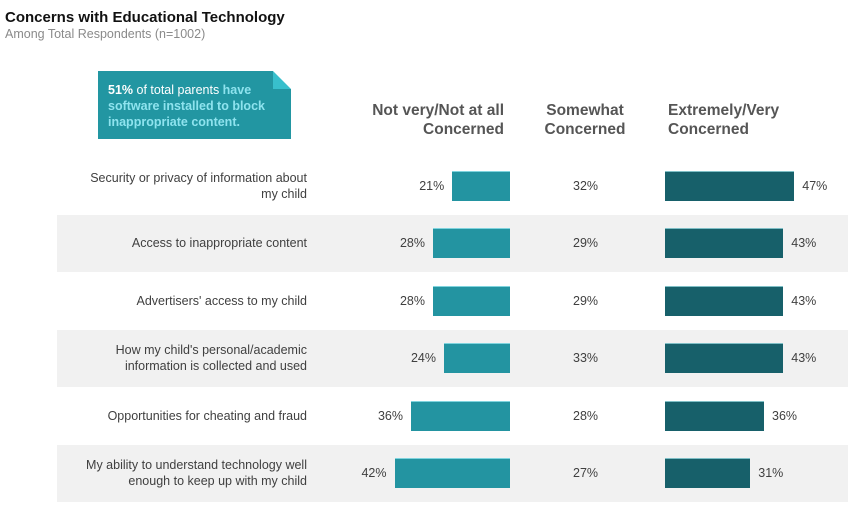  Describe the element at coordinates (423, 358) in the screenshot. I see `data-label-not-concerned: 24%` at that location.